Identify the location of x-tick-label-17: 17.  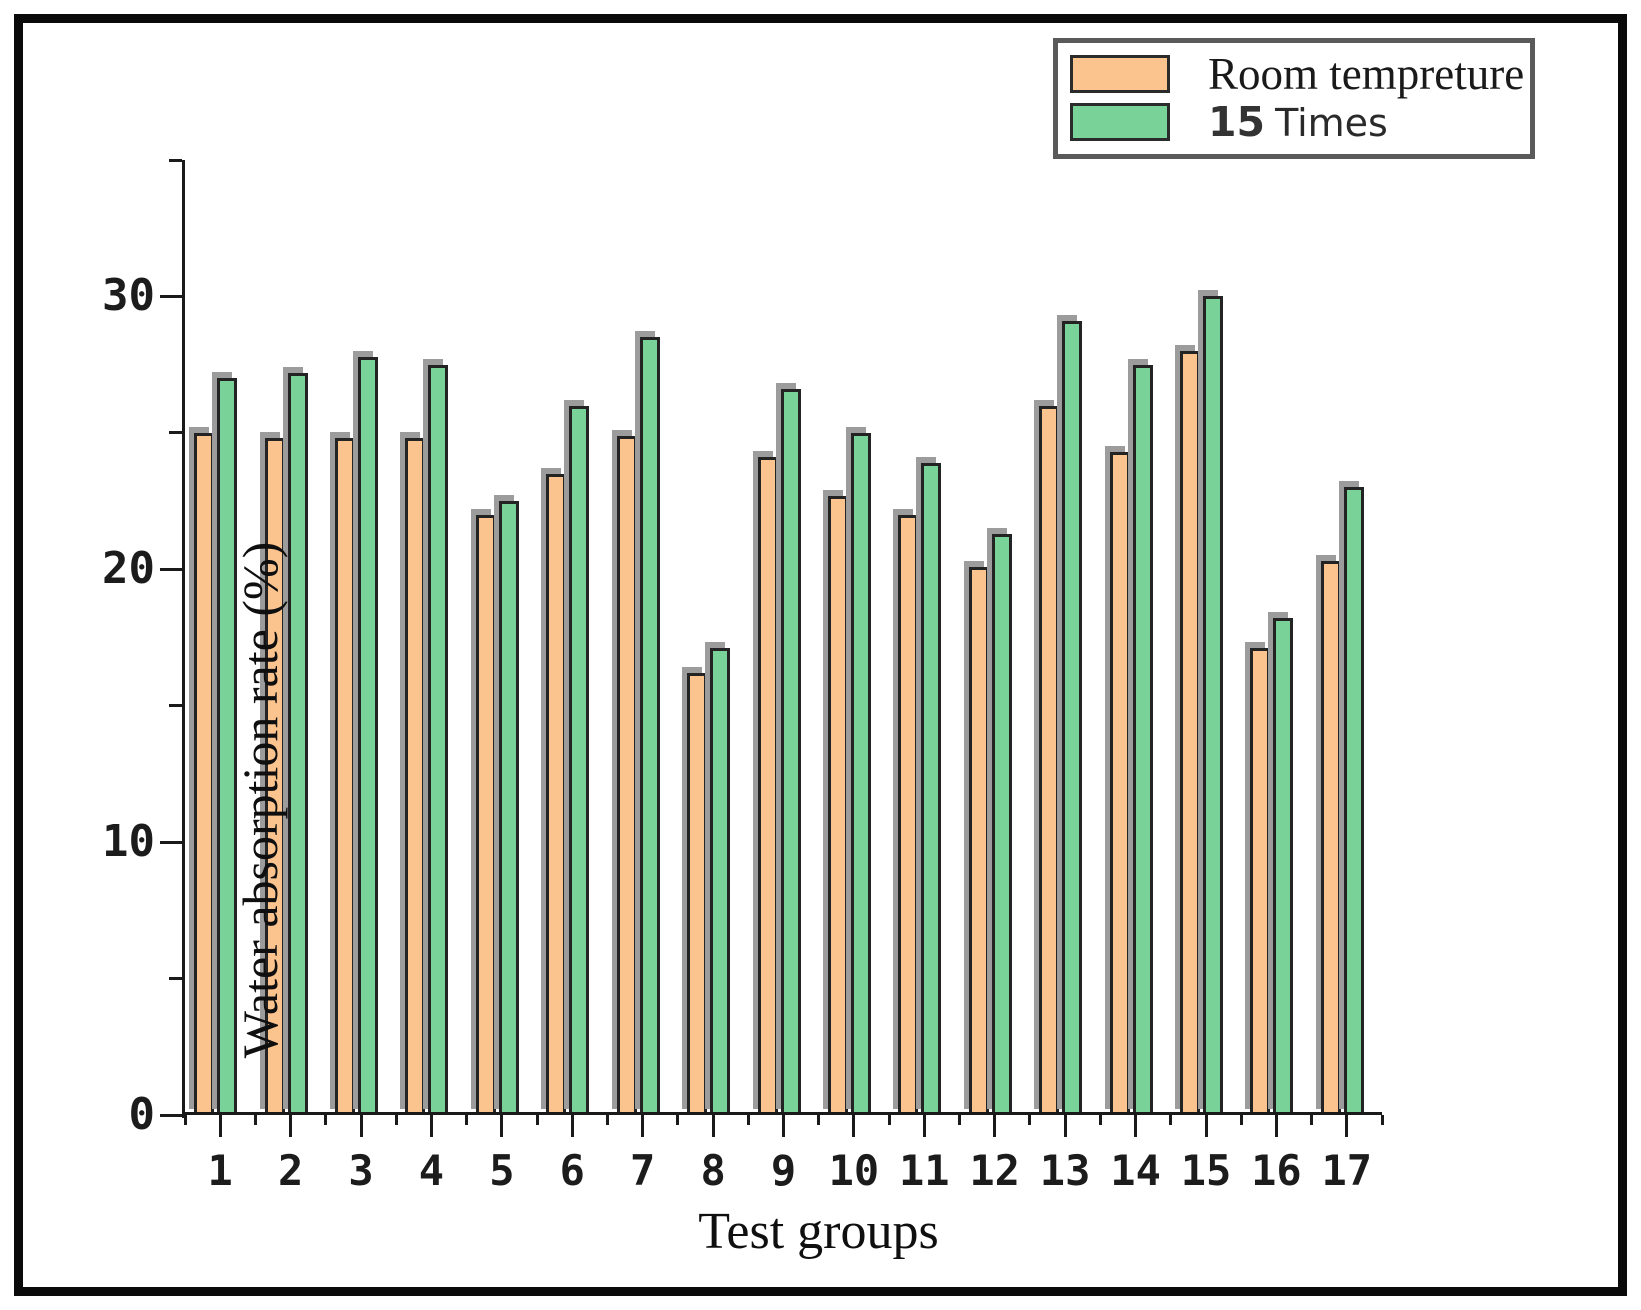
(1347, 1170).